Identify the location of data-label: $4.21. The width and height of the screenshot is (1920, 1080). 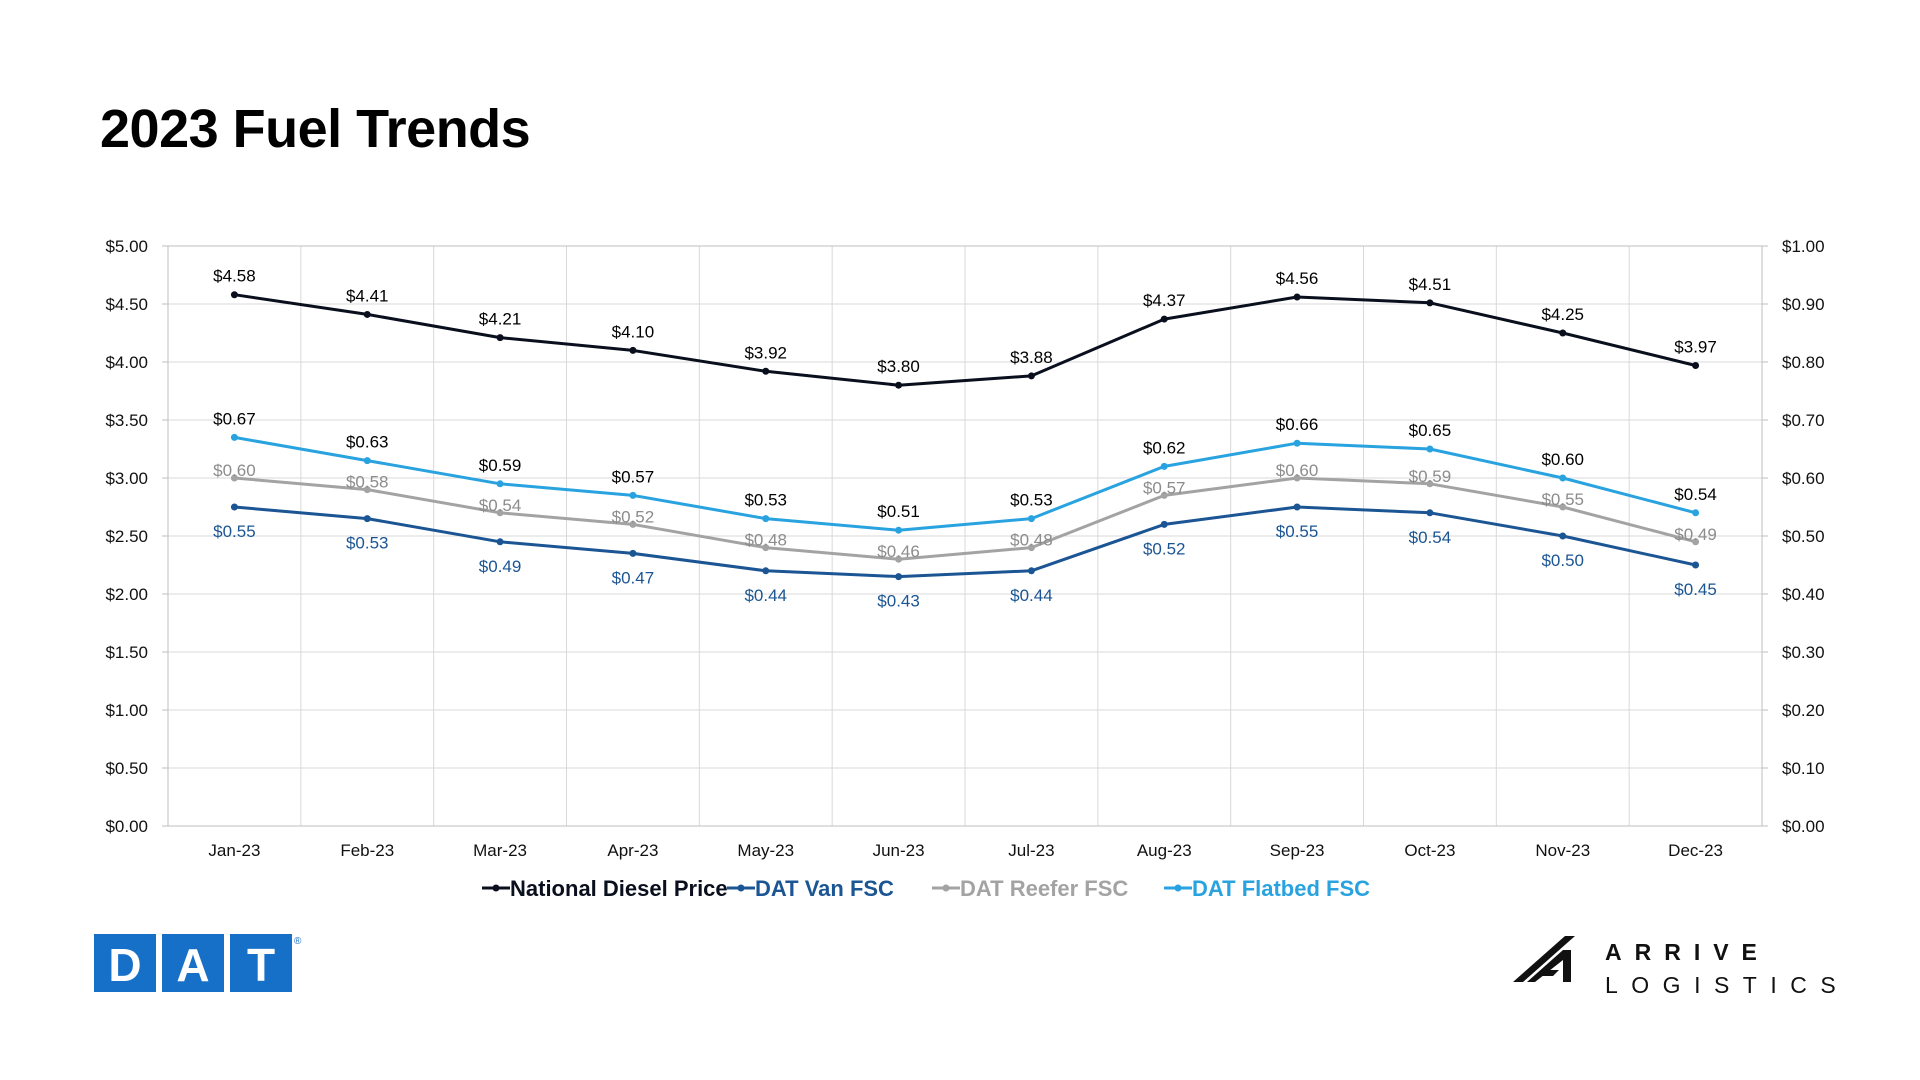
(500, 319).